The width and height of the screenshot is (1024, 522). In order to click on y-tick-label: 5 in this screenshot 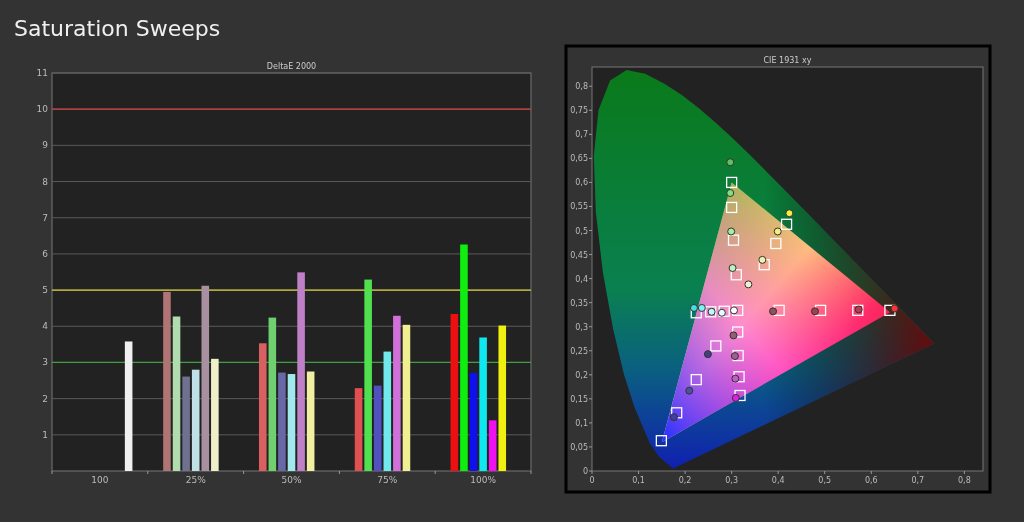, I will do `click(45, 290)`.